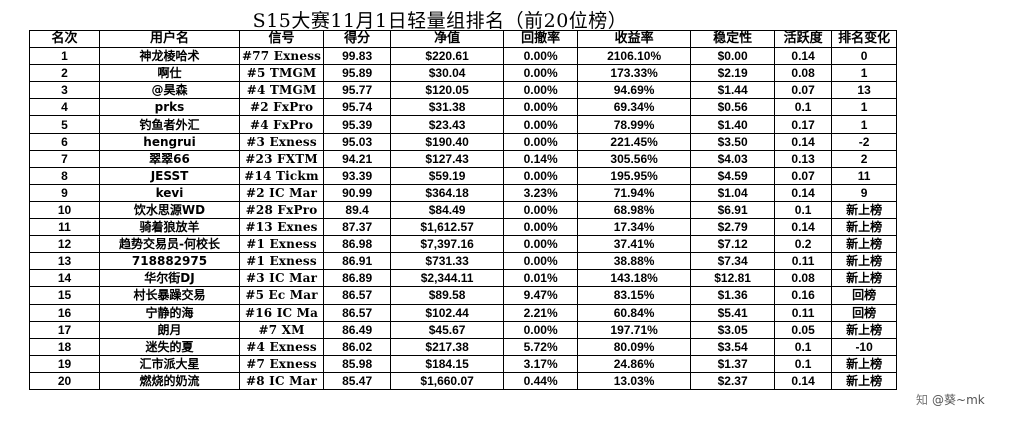  Describe the element at coordinates (803, 124) in the screenshot. I see `cell-activity: 0.17` at that location.